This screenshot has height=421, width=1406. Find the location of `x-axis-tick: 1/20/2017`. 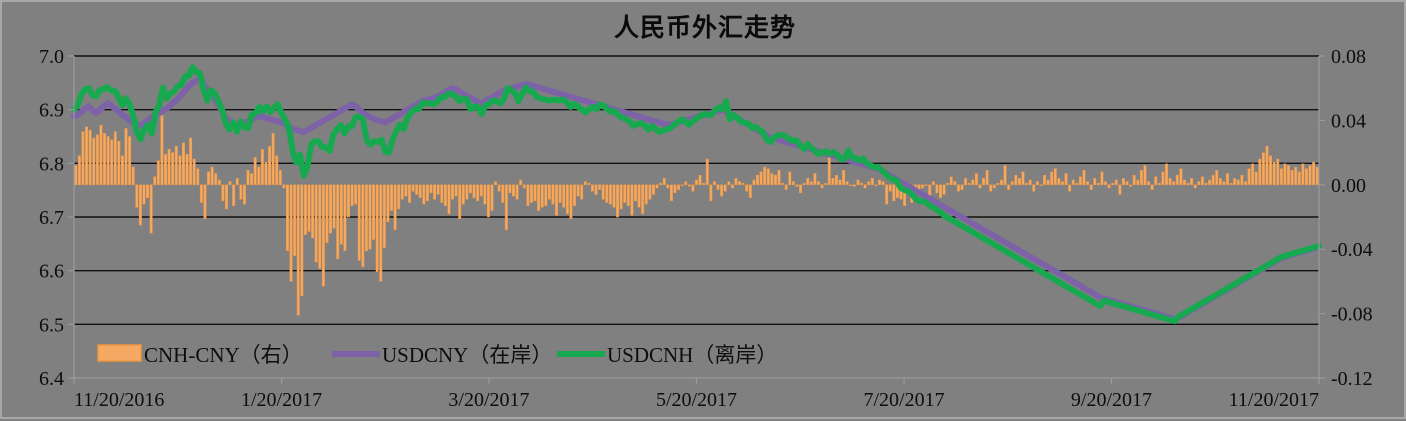

x-axis-tick: 1/20/2017 is located at coordinates (281, 400).